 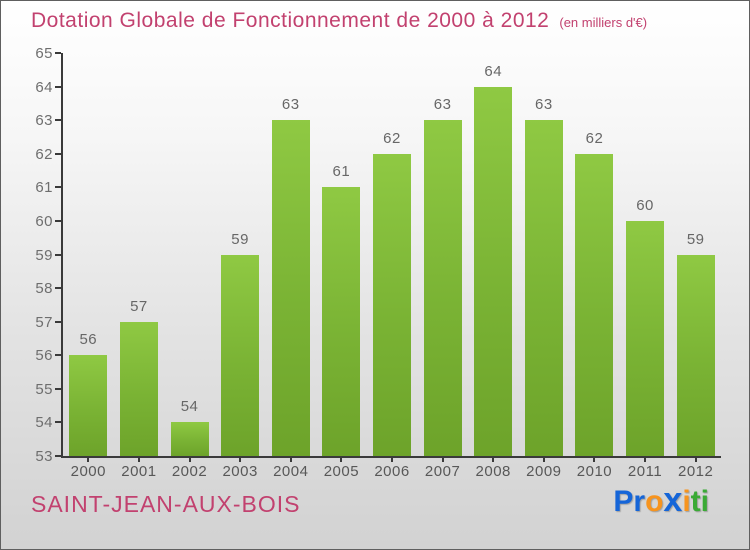 I want to click on chart-subtitle: (en milliers d'€), so click(x=603, y=22).